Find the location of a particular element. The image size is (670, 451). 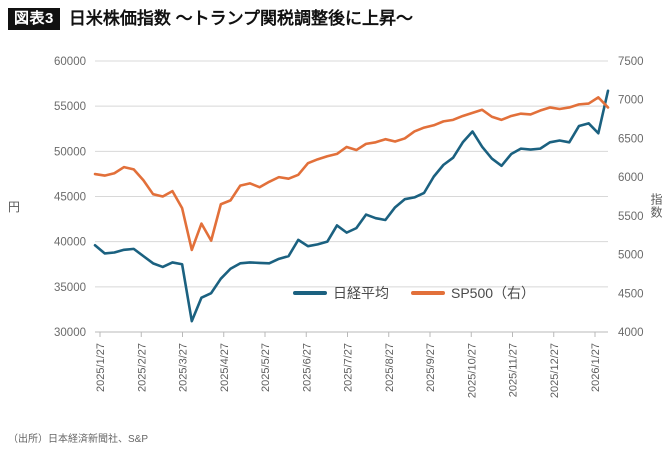

x-axis-tick-label: 2025/3/27 is located at coordinates (184, 367).